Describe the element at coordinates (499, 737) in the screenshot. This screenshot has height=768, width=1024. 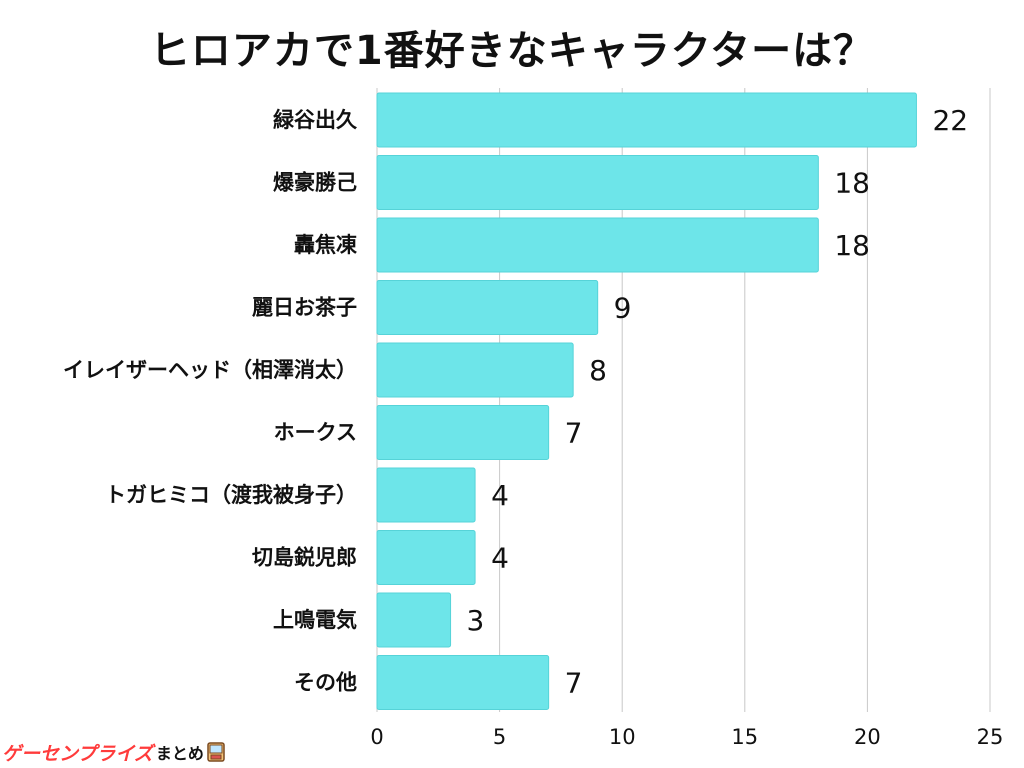
I see `x-tick-label: 5` at that location.